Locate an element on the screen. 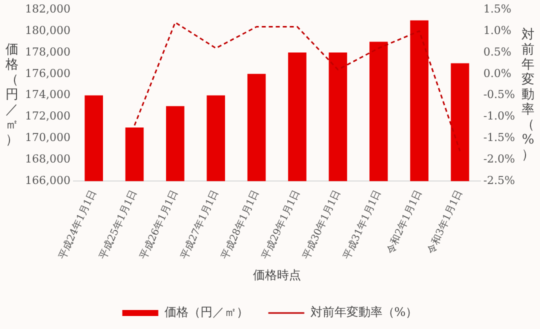  x-axis-title: 価格時点 is located at coordinates (276, 275).